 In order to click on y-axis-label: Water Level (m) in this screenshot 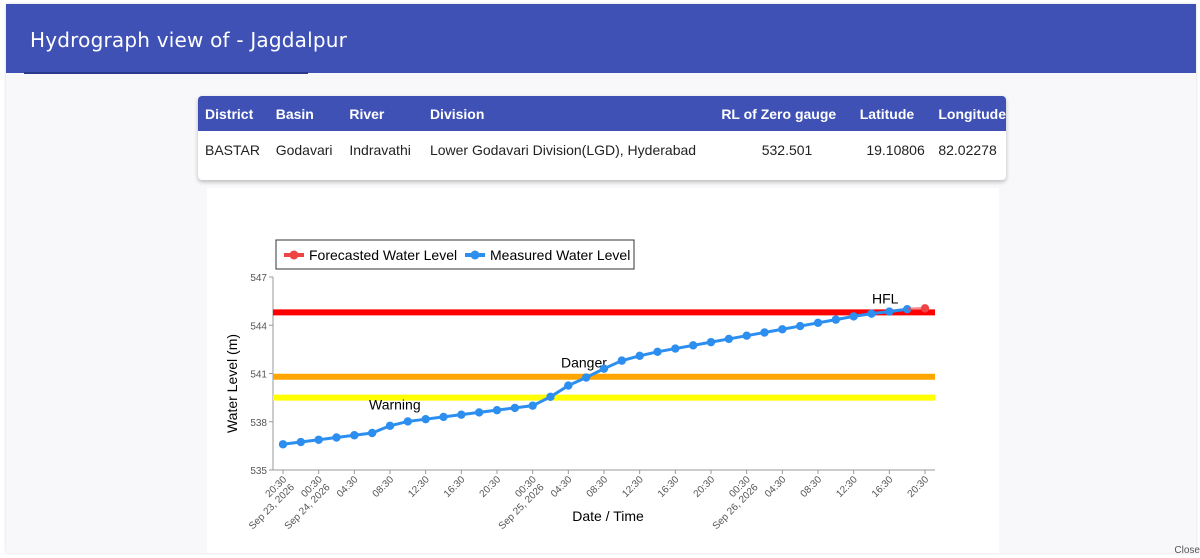, I will do `click(232, 383)`.